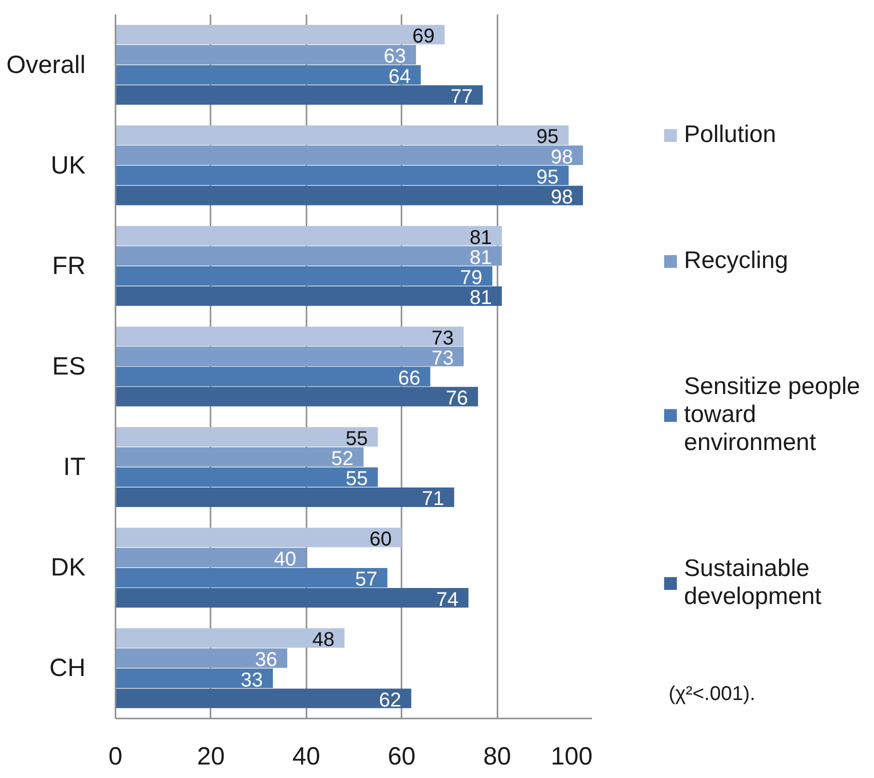  I want to click on data-label: 60, so click(380, 539).